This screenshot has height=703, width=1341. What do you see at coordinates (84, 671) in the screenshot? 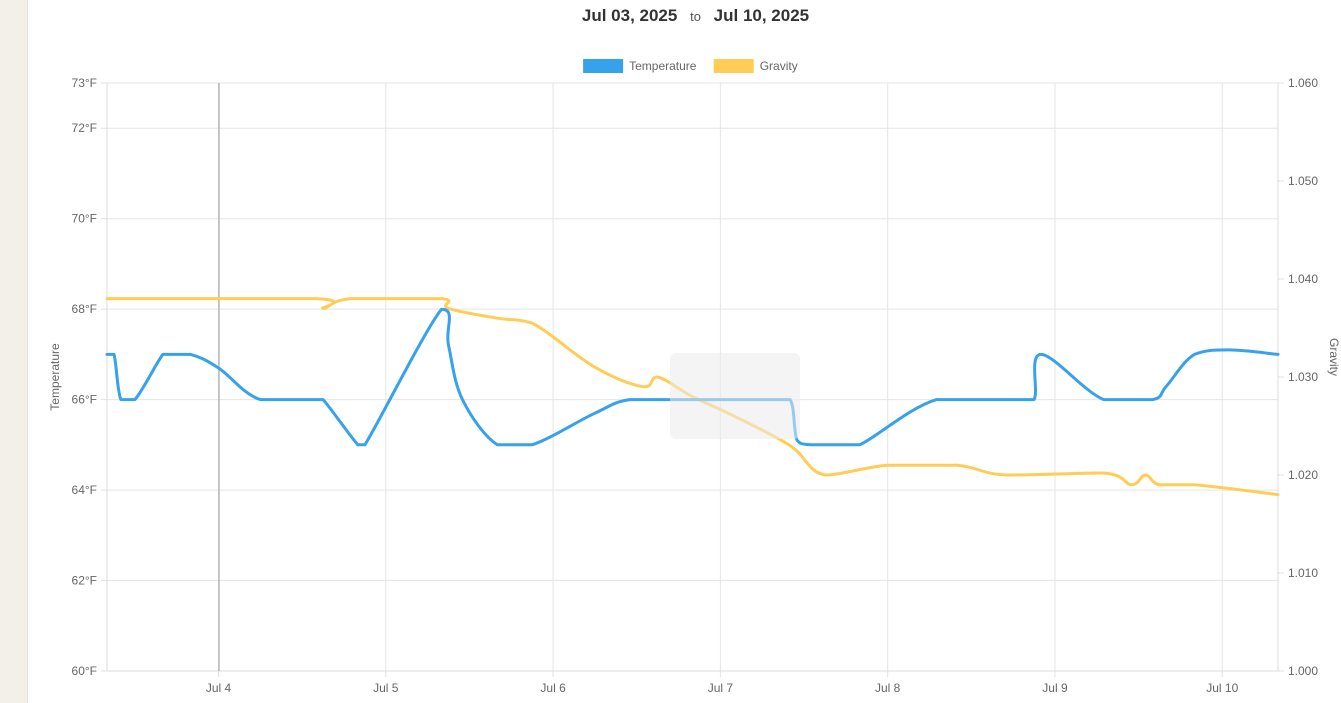
I see `y-left-tick-label: 60°F` at bounding box center [84, 671].